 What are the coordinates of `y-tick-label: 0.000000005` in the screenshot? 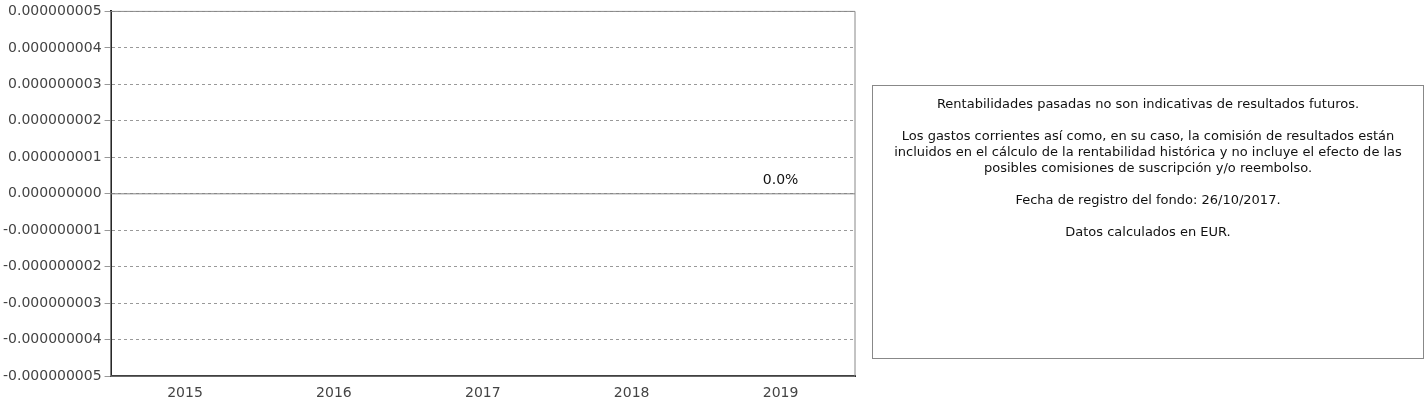 It's located at (55, 10).